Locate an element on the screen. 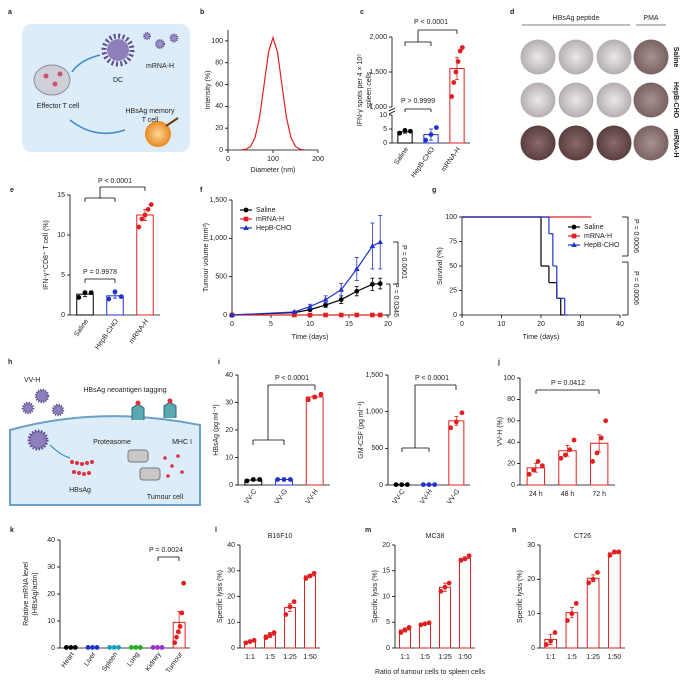 The width and height of the screenshot is (687, 680). y-tick-label: 30 is located at coordinates (231, 571).